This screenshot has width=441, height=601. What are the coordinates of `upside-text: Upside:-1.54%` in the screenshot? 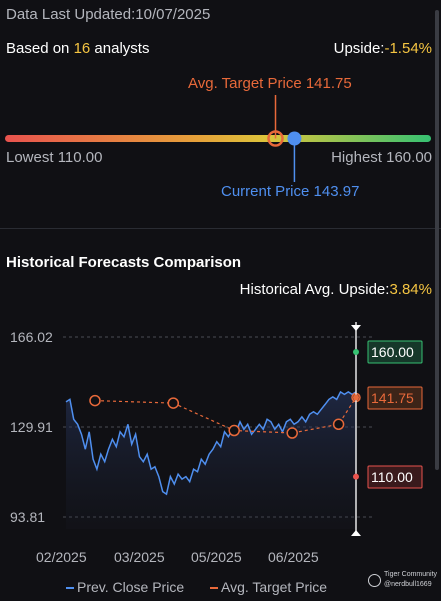 It's located at (383, 48).